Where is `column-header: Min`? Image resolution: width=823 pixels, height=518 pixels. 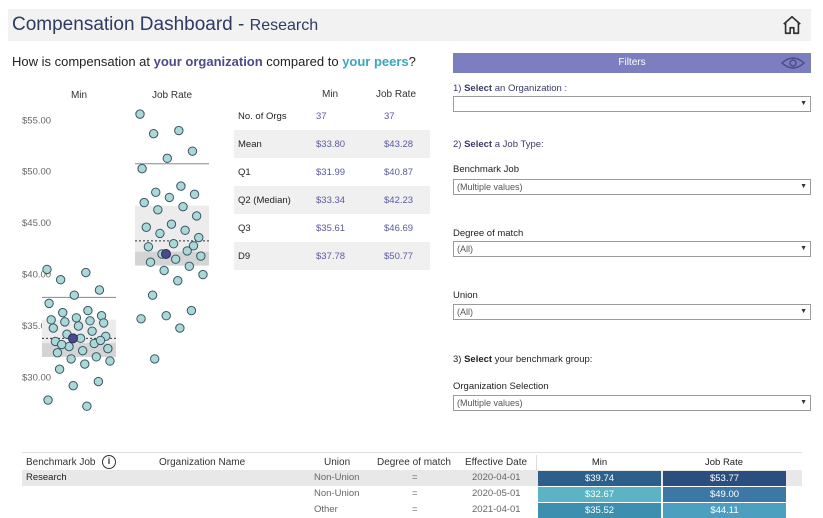 column-header: Min is located at coordinates (79, 95).